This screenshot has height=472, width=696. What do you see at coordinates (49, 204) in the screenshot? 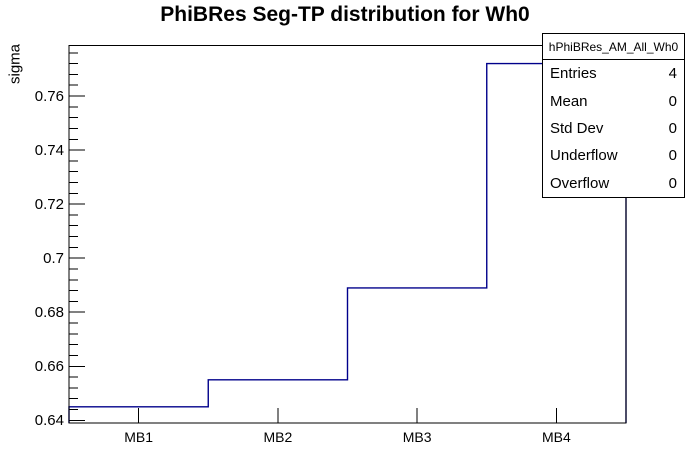
I see `y-tick-label: 0.72` at bounding box center [49, 204].